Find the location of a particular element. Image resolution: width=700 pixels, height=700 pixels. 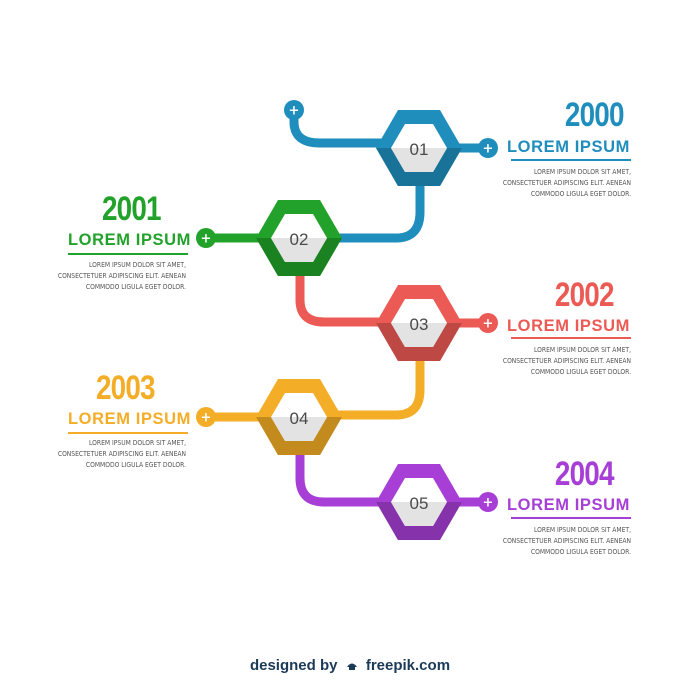

plus-circle-02: + is located at coordinates (206, 238).